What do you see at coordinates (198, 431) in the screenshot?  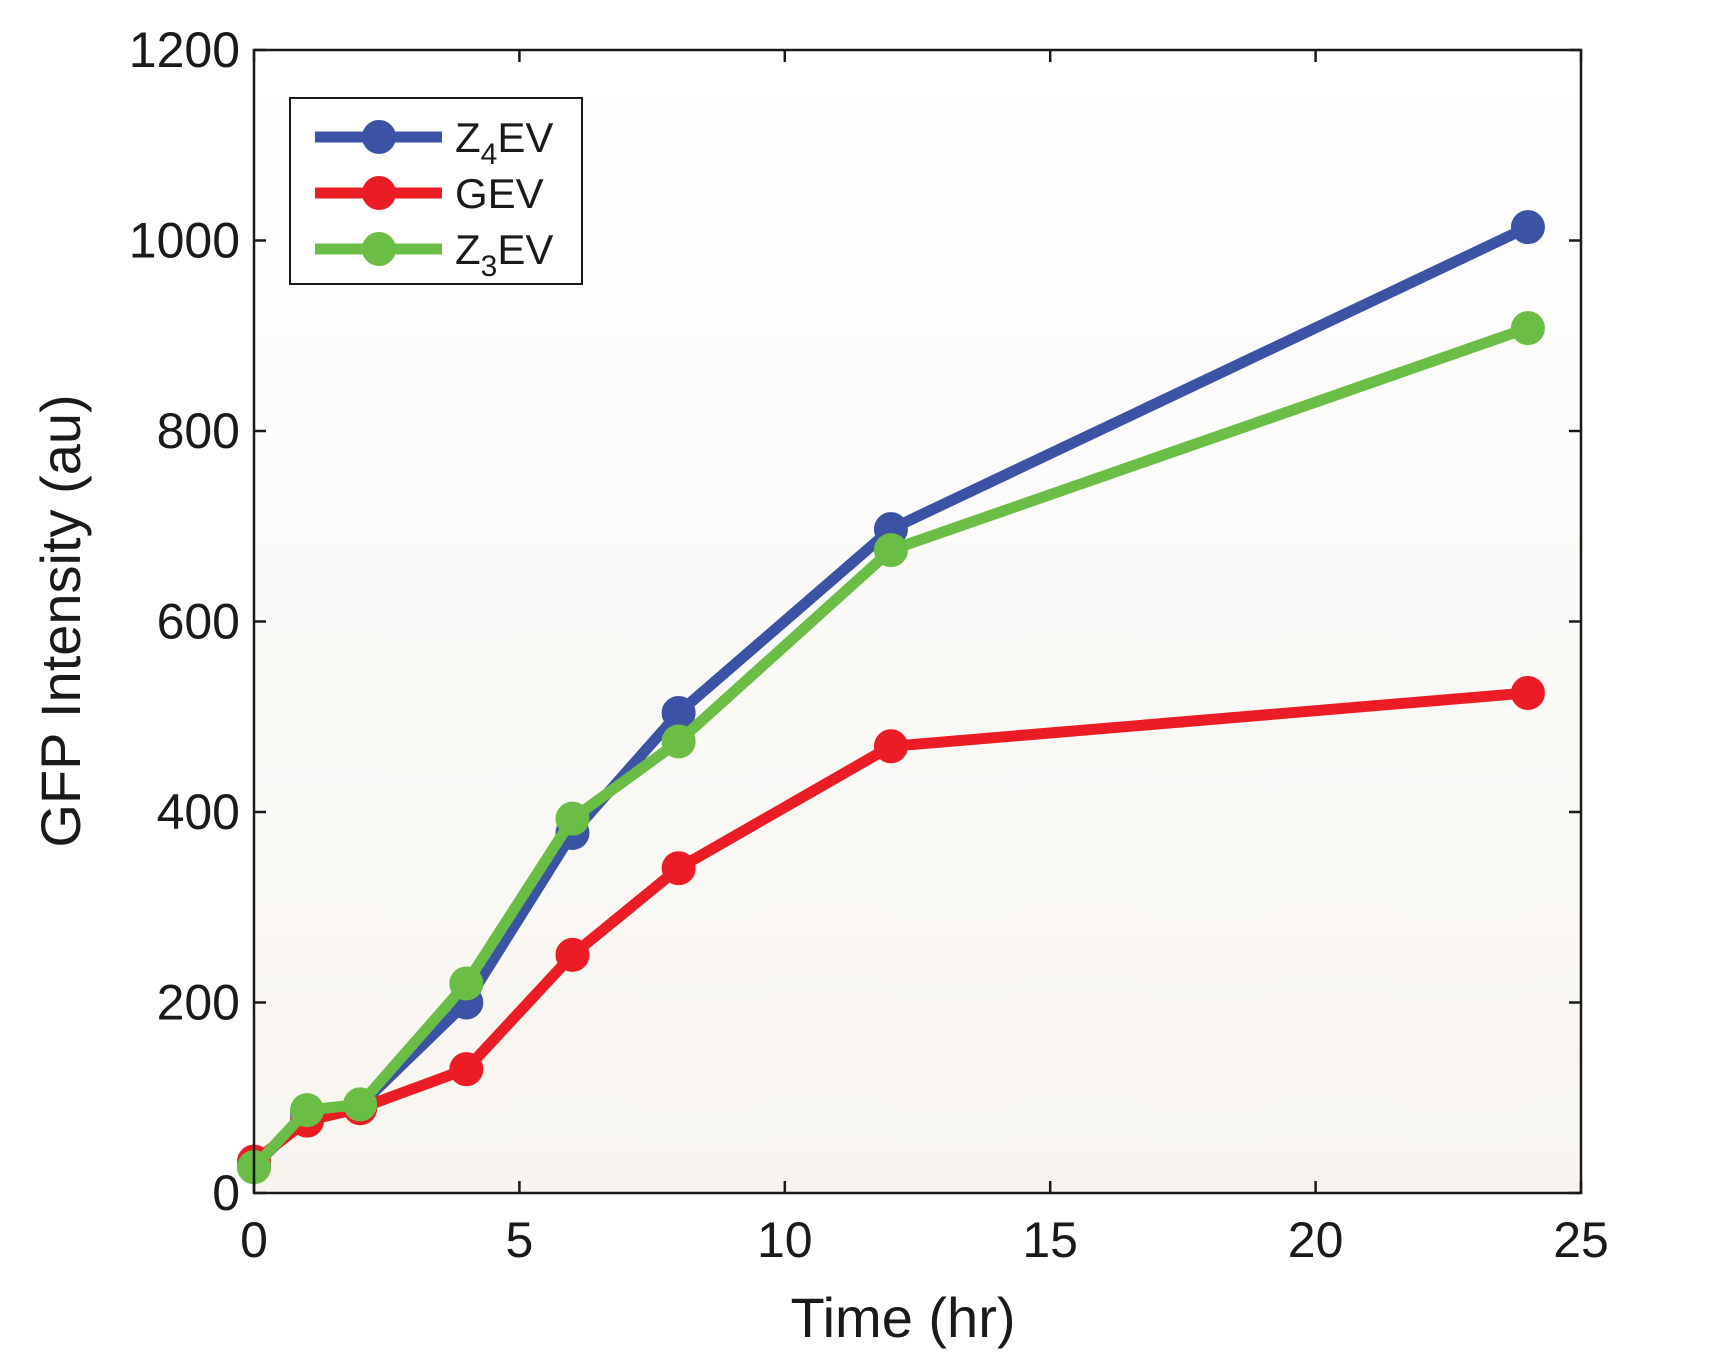 I see `y-tick-label: 800` at bounding box center [198, 431].